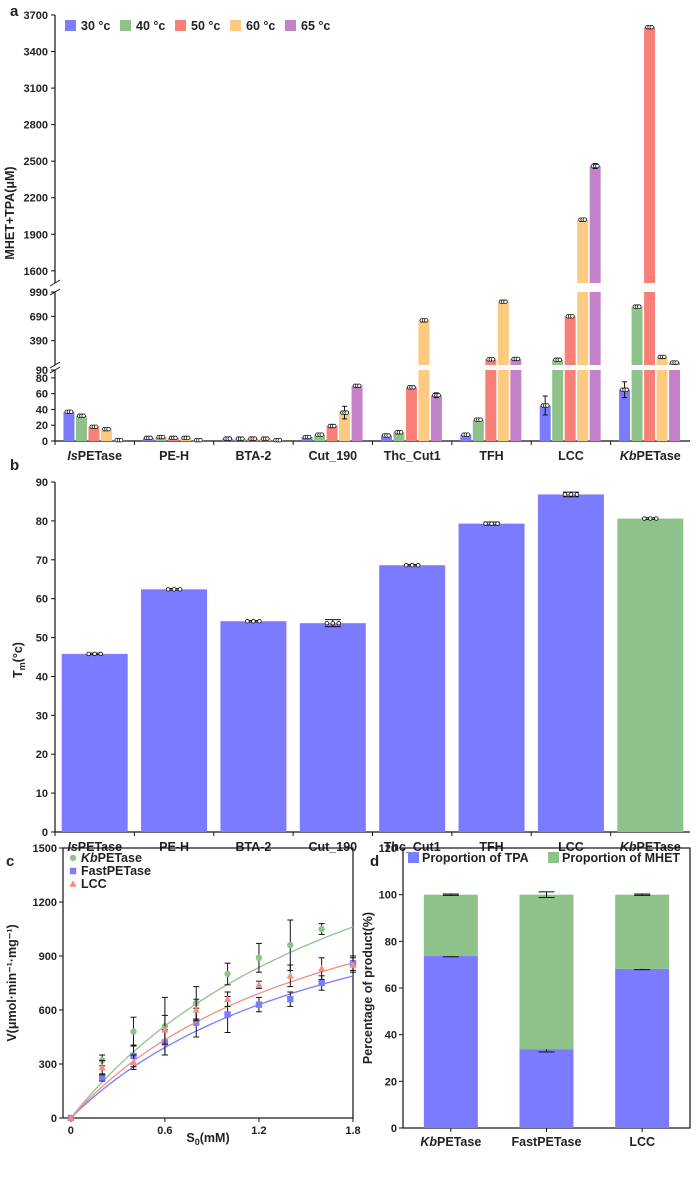  What do you see at coordinates (36, 272) in the screenshot?
I see `y-tick-label: 1600` at bounding box center [36, 272].